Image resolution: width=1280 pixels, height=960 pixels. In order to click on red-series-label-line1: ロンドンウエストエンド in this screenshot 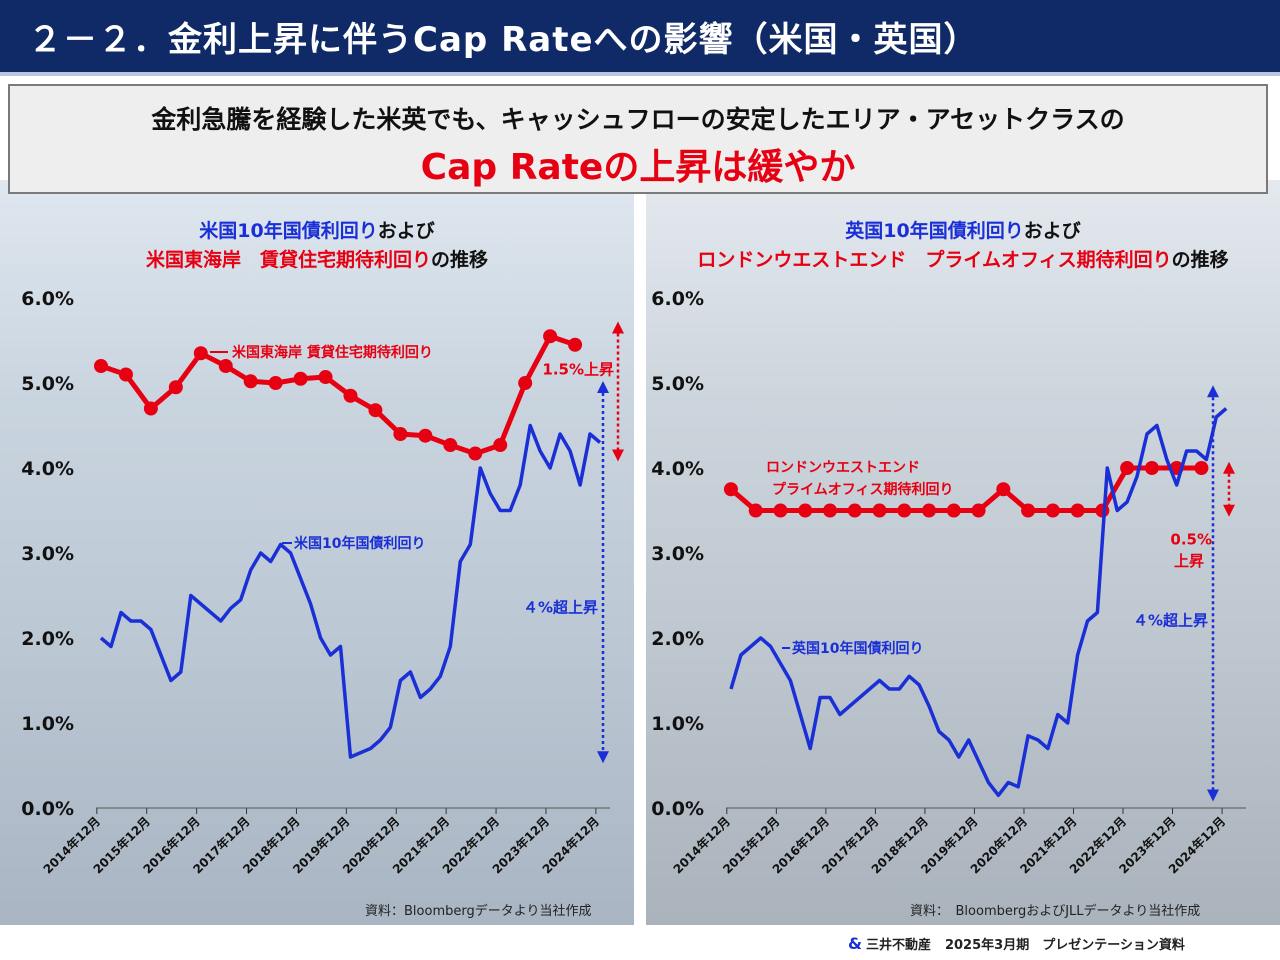, I will do `click(843, 468)`.